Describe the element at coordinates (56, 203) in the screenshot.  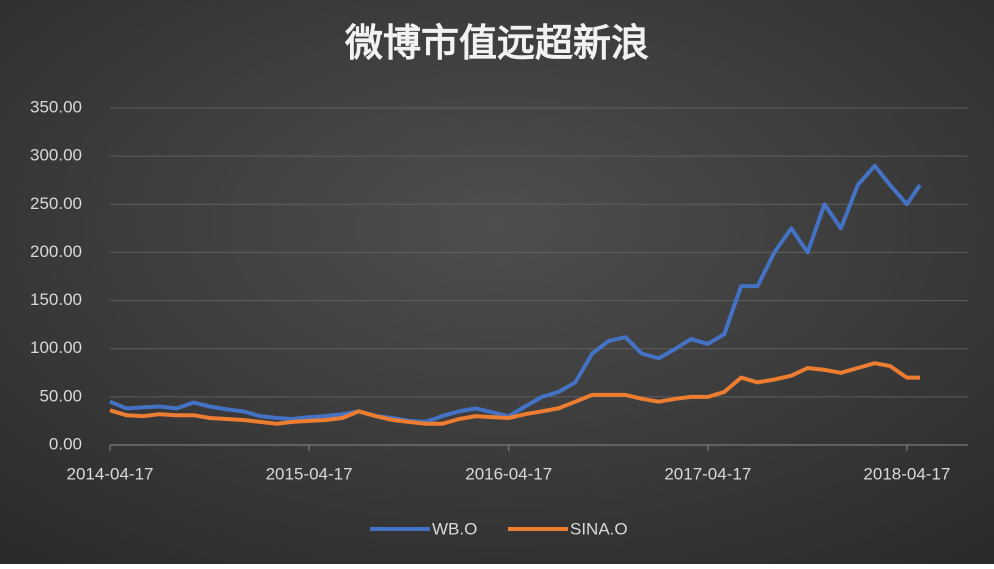
I see `y-tick-label: 250.00` at that location.